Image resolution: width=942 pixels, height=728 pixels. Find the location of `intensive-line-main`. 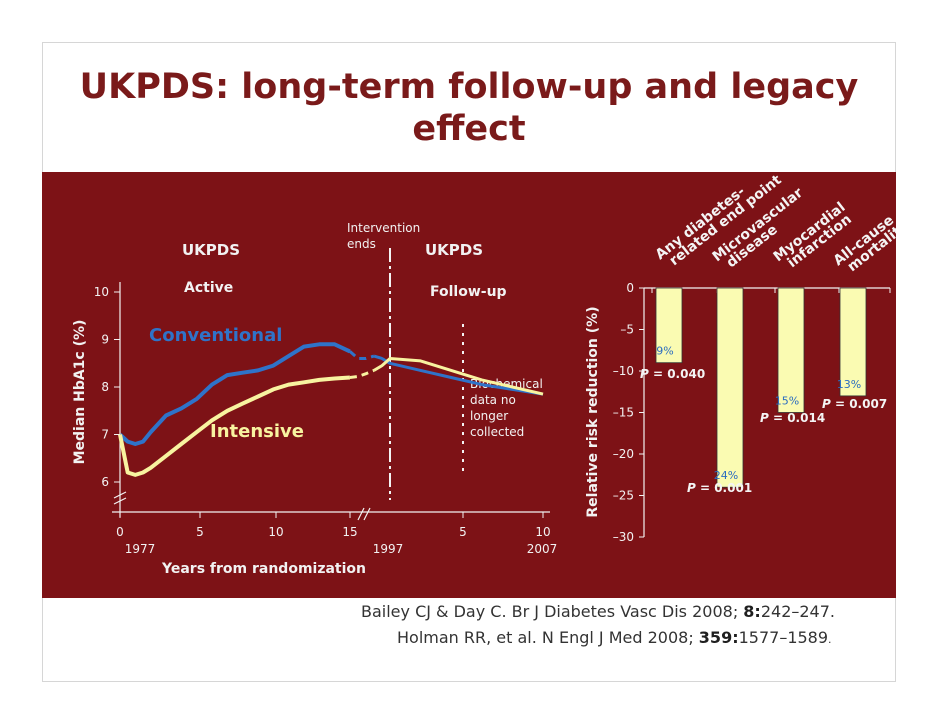

intensive-line-main is located at coordinates (234, 426).